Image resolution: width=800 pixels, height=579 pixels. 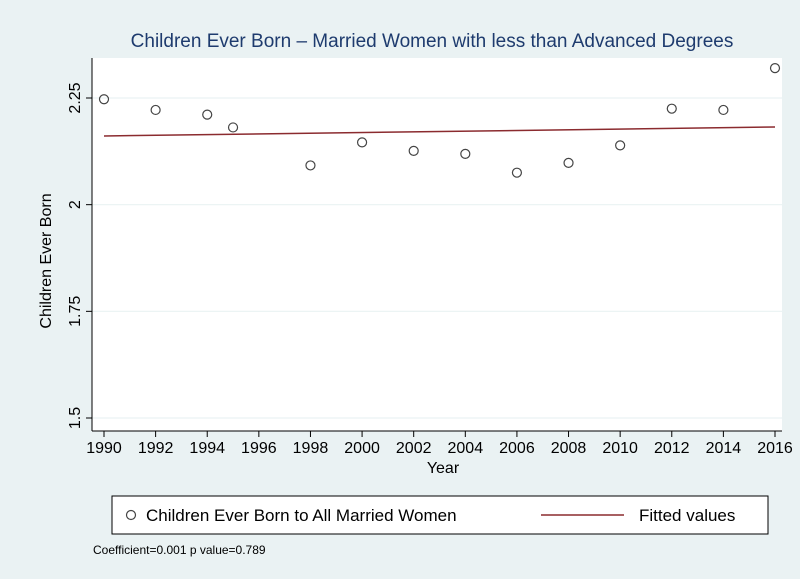 What do you see at coordinates (724, 448) in the screenshot?
I see `x-tick-label: 2014` at bounding box center [724, 448].